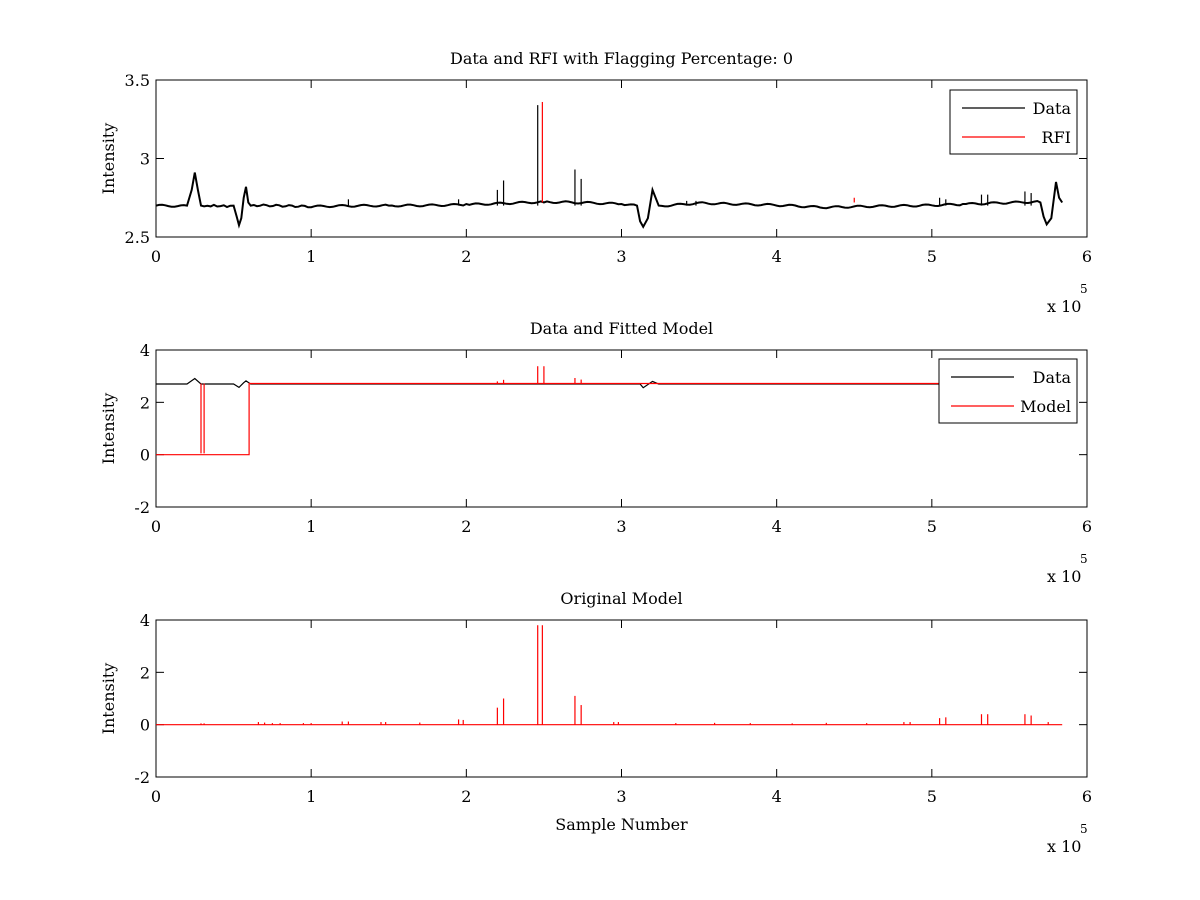 The height and width of the screenshot is (900, 1200). I want to click on chart-title: Data and Fitted Model, so click(621, 328).